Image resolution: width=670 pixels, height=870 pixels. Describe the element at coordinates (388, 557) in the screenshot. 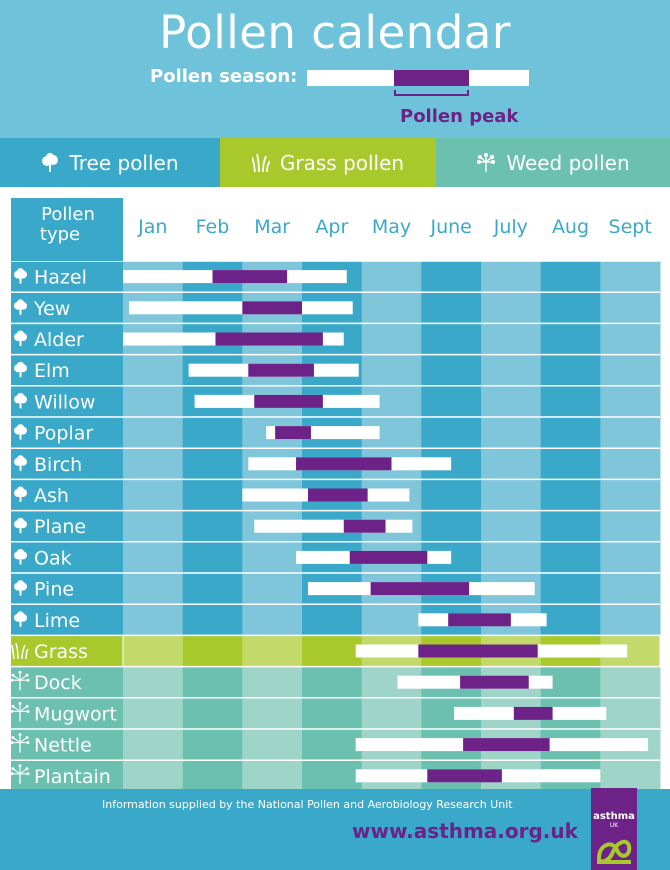

I see `peak-bar-oak` at that location.